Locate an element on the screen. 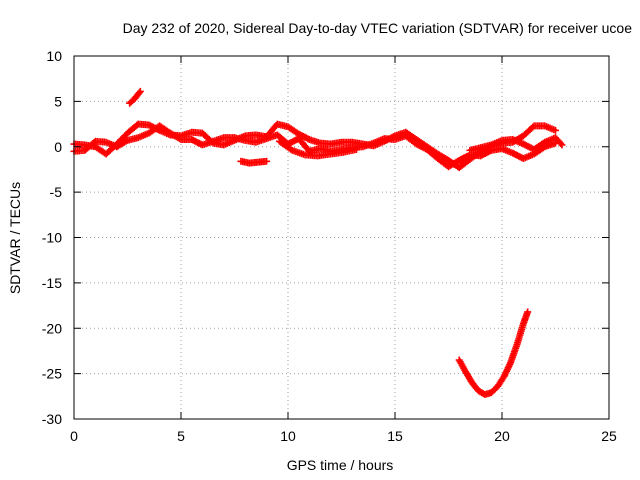  series-track-c is located at coordinates (135, 97).